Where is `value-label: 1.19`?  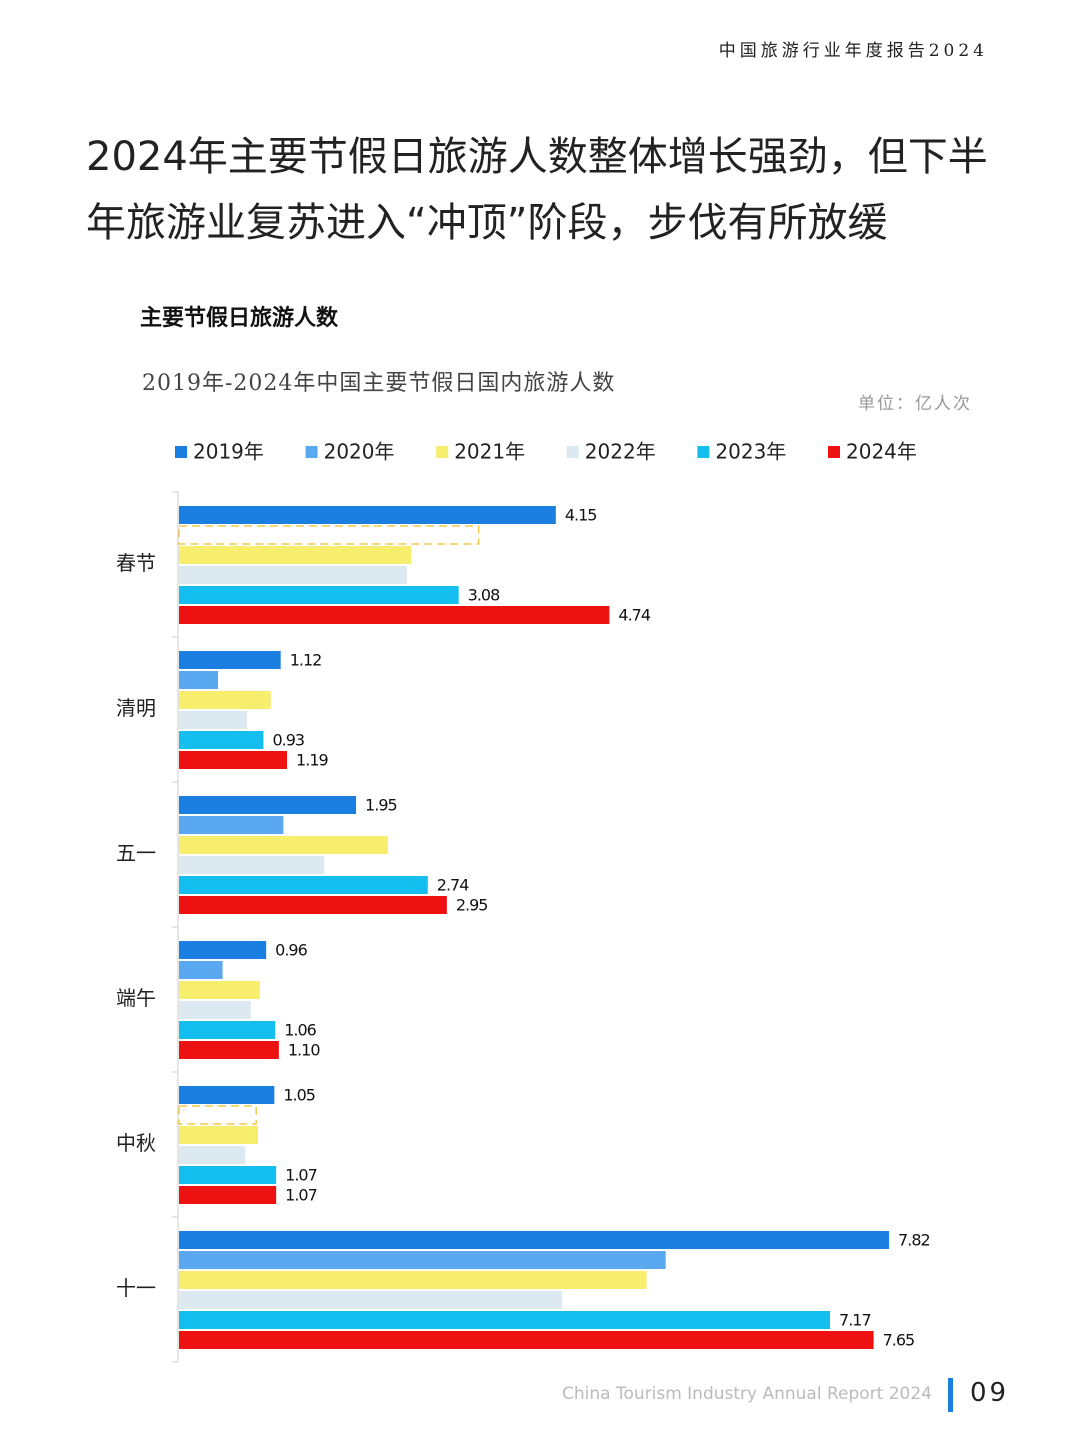
value-label: 1.19 is located at coordinates (312, 760).